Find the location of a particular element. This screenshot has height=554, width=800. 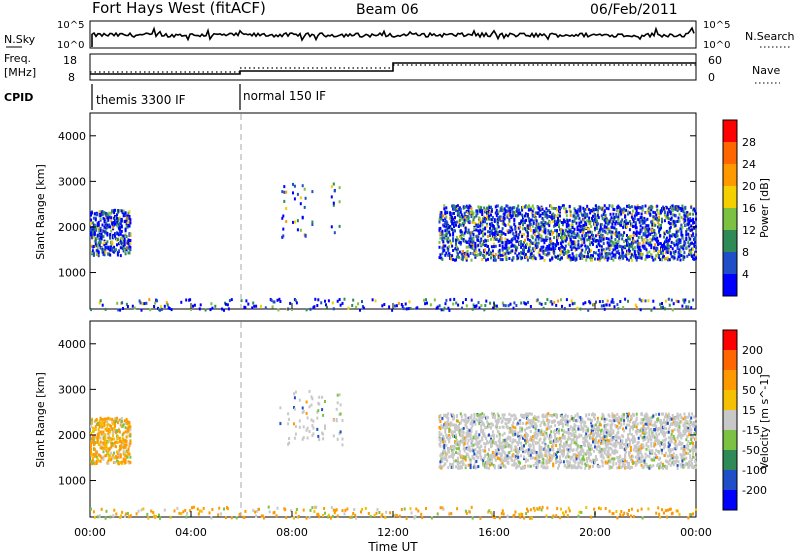

station-title: Fort Hays West (fitACF) is located at coordinates (179, 8).